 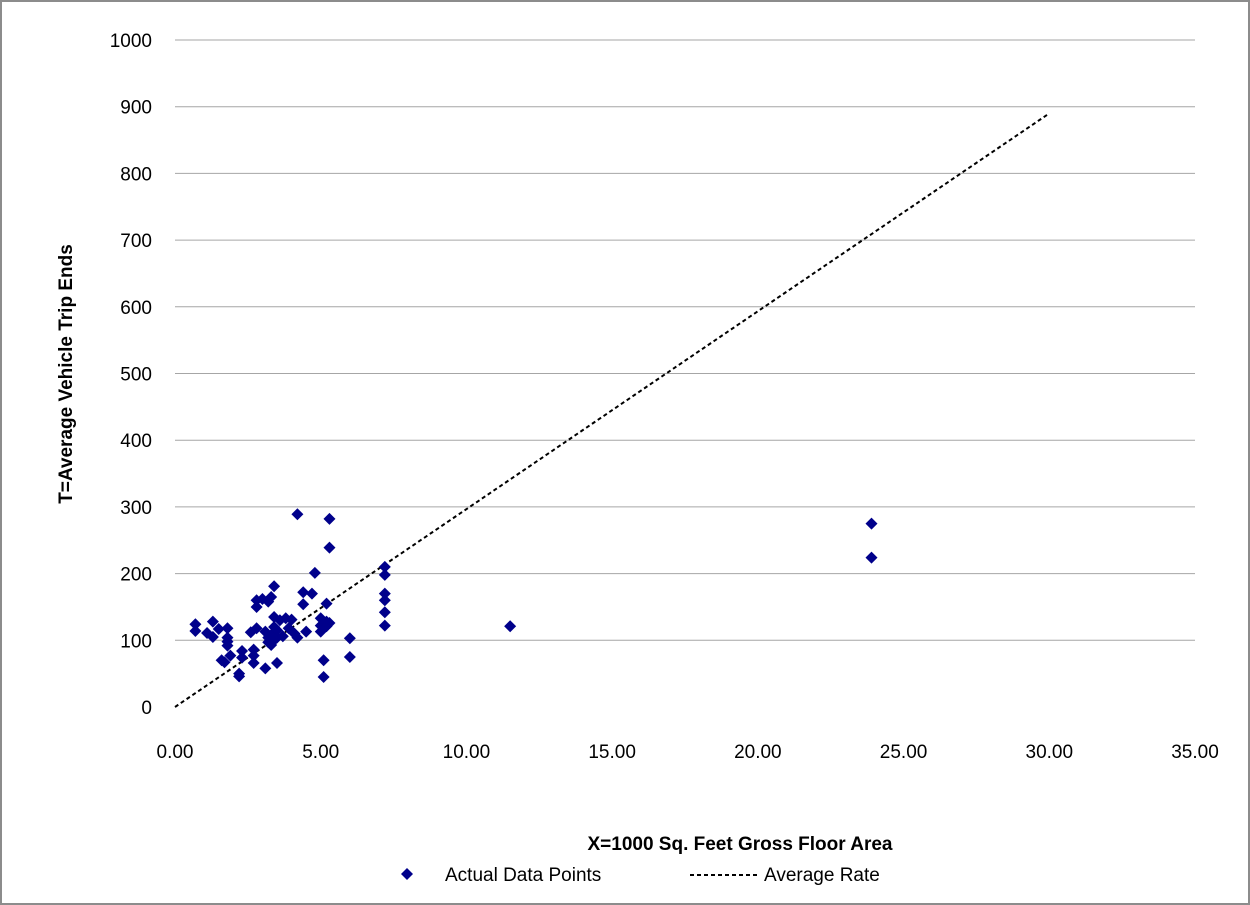 I want to click on y-tick-label: 0, so click(x=146, y=708).